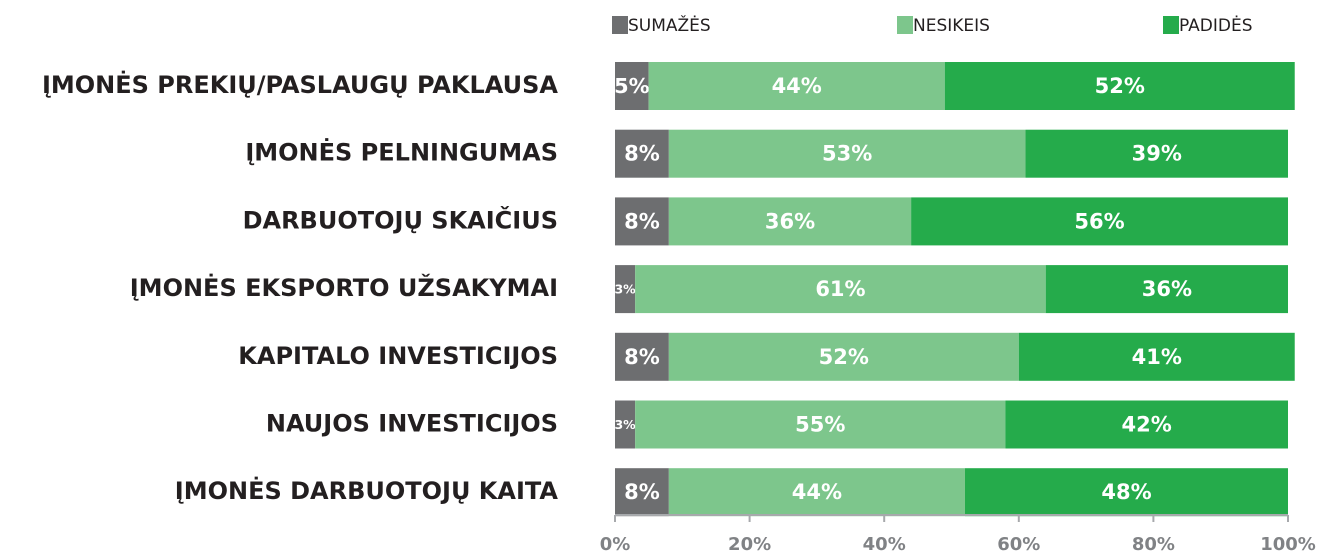 The image size is (1318, 555). What do you see at coordinates (401, 152) in the screenshot?
I see `category-label: ĮMONĖS PELNINGUMAS` at bounding box center [401, 152].